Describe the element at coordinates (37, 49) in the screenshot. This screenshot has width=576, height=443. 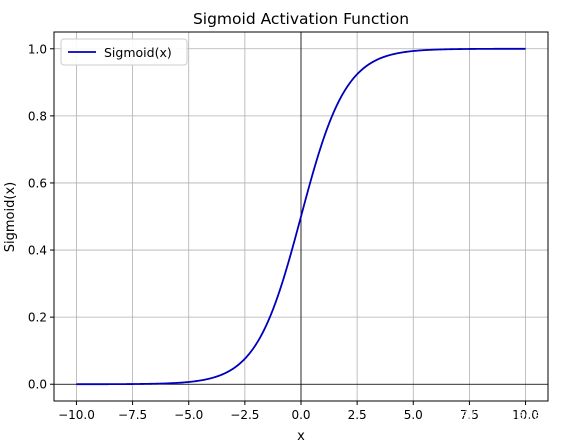
I see `y-tick-label: 1.0` at that location.